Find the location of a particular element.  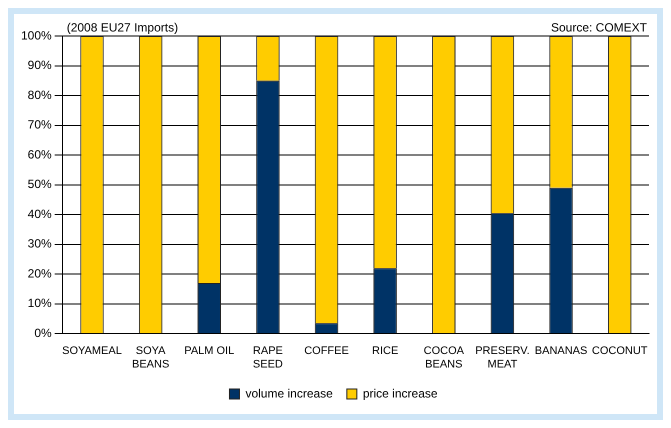

x-tick-label: BANANAS is located at coordinates (561, 351).